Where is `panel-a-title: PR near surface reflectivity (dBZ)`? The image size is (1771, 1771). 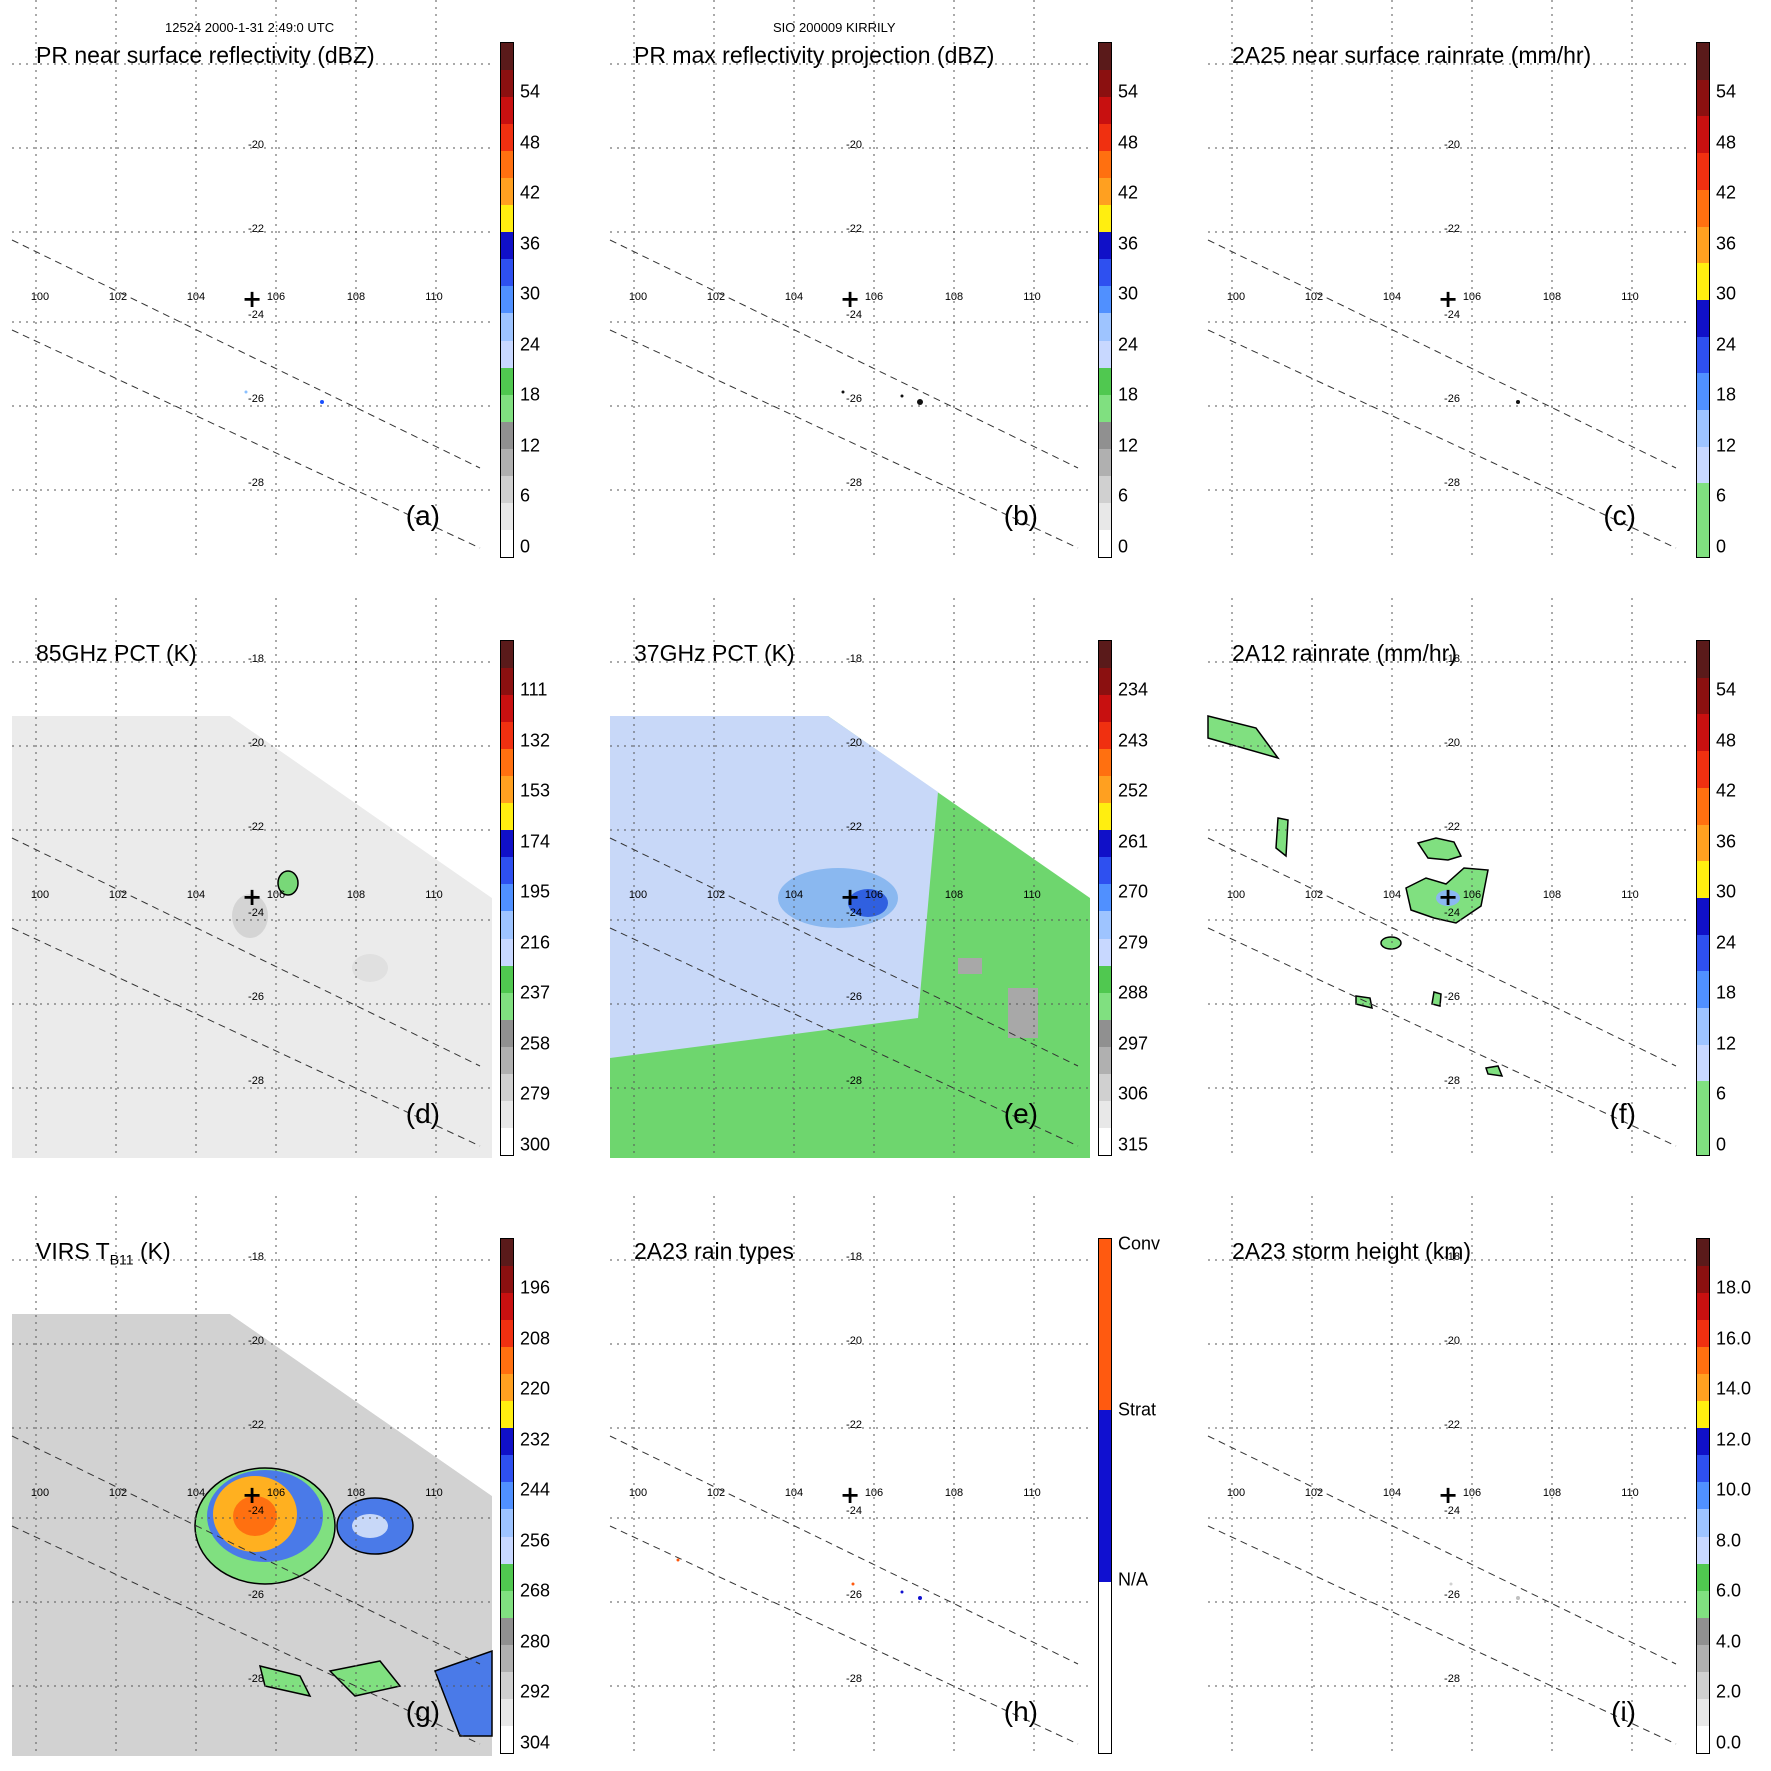
panel-a-title: PR near surface reflectivity (dBZ) is located at coordinates (205, 55).